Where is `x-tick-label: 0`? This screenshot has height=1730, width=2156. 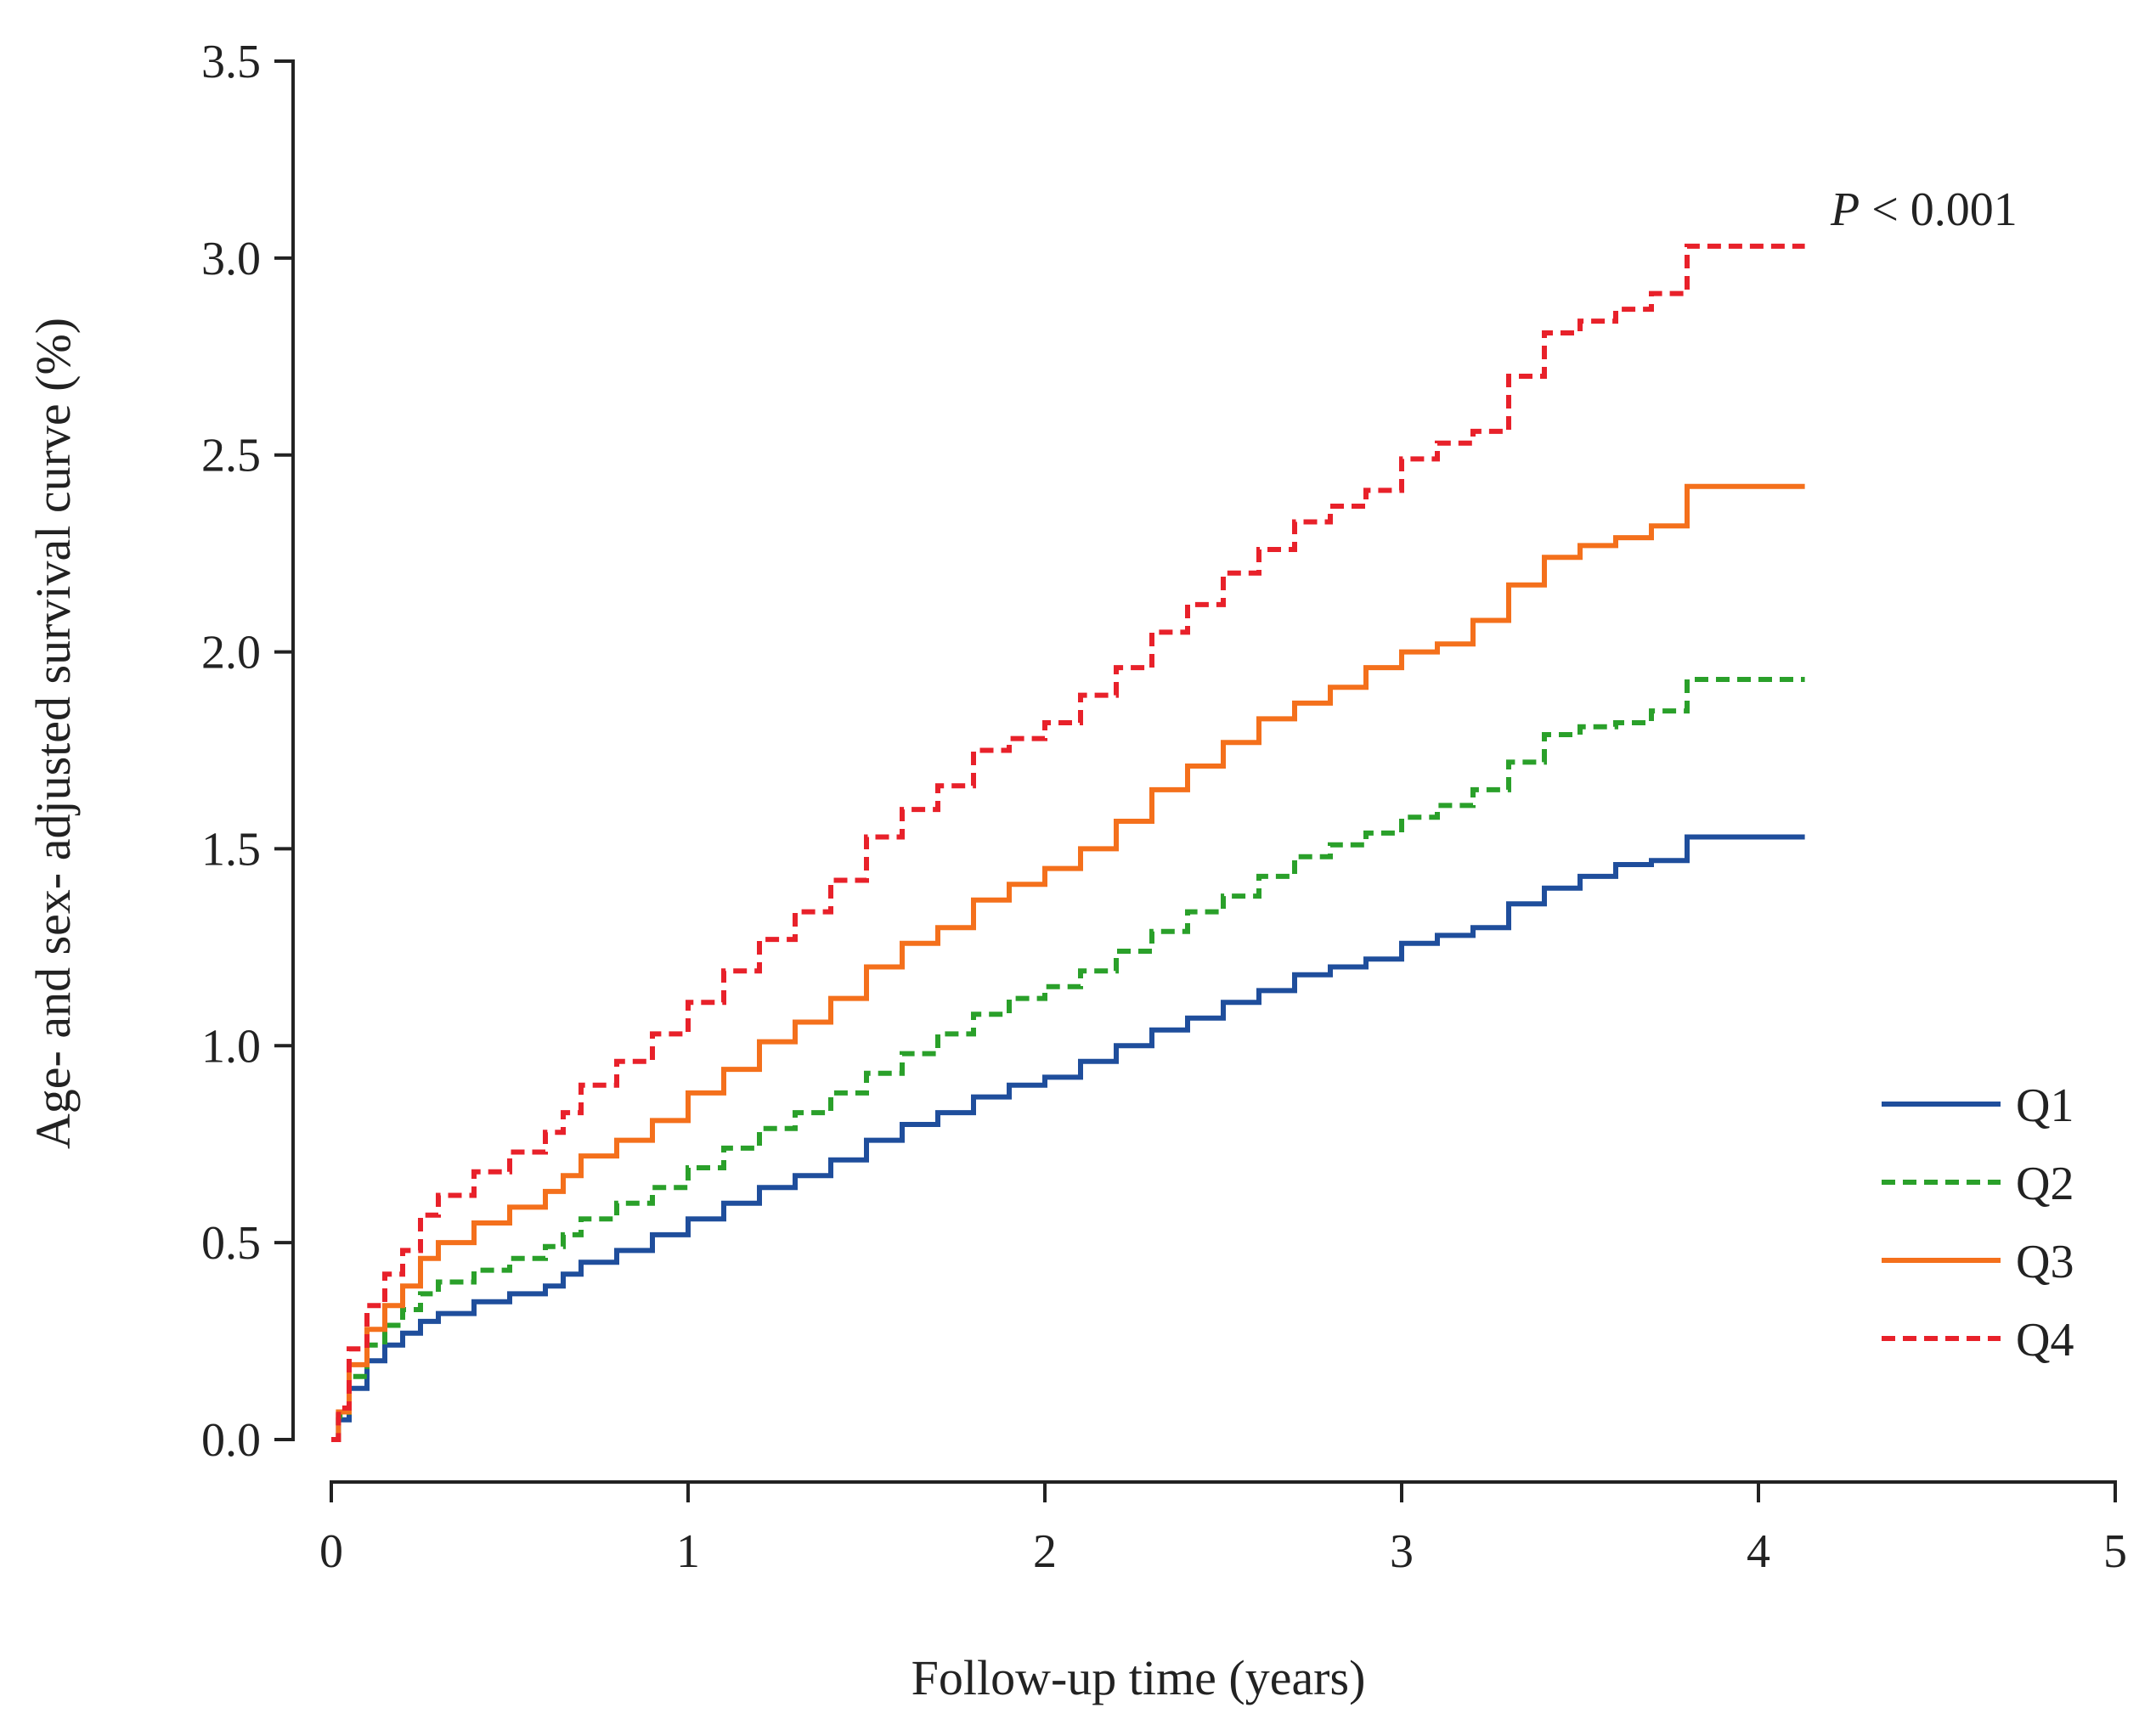 x-tick-label: 0 is located at coordinates (331, 1551).